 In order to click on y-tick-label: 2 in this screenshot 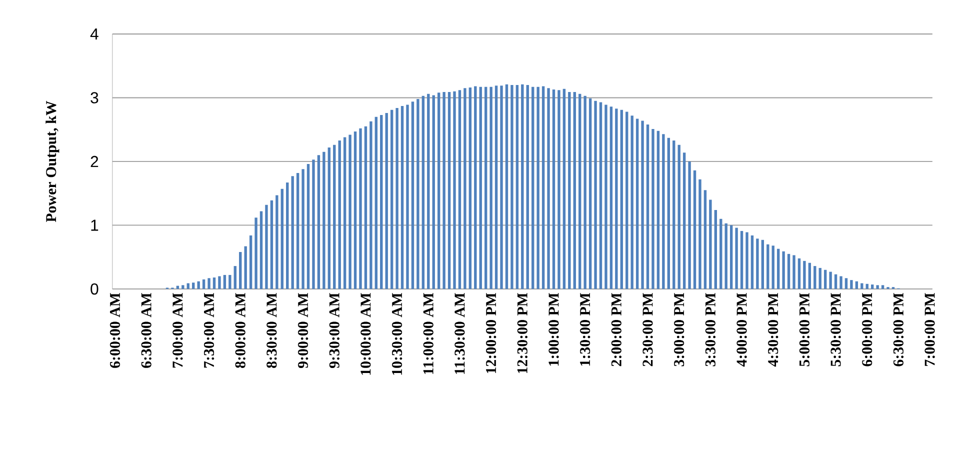, I will do `click(94, 162)`.